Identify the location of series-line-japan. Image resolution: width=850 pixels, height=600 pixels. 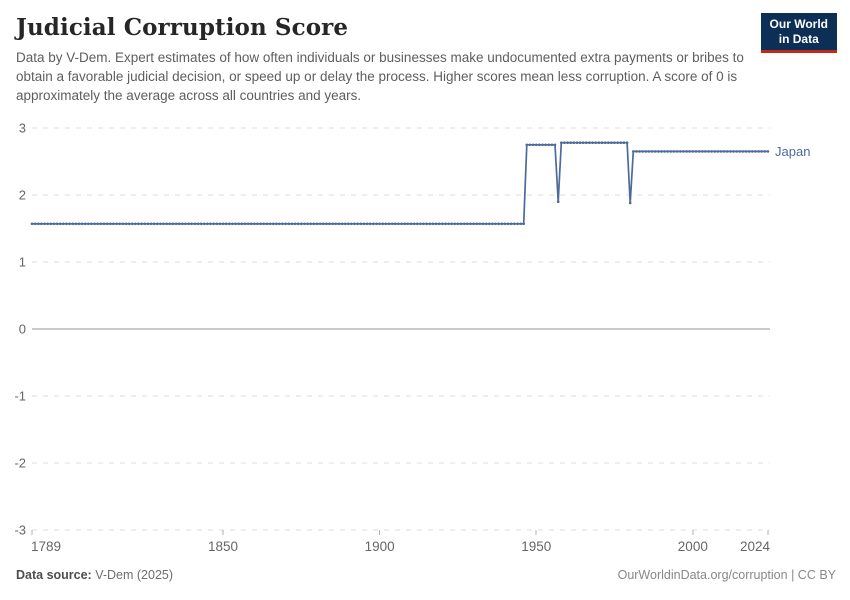
(400, 183).